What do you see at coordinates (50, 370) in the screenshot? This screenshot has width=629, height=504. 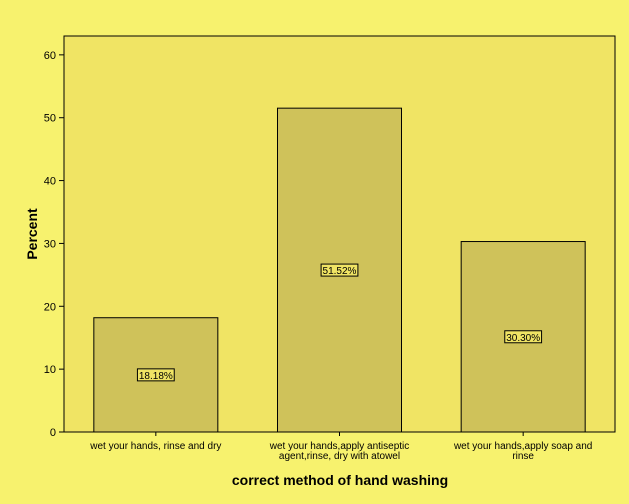 I see `y-tick-label: 10` at bounding box center [50, 370].